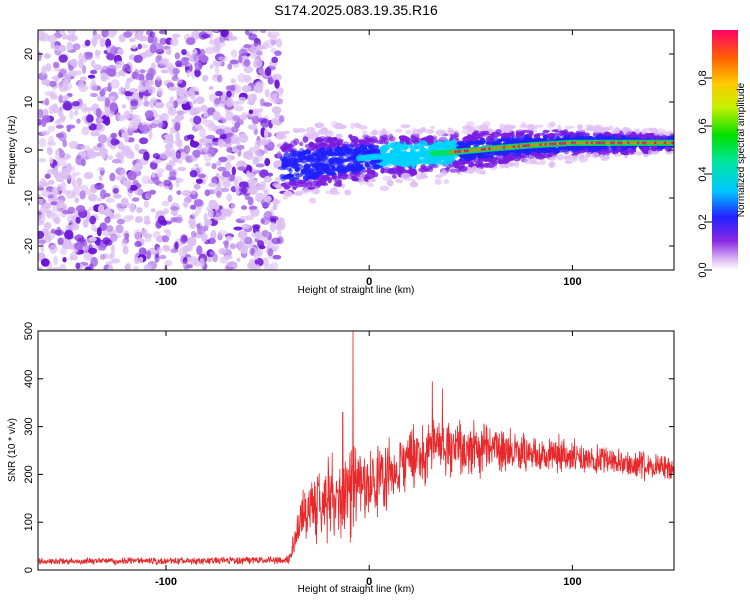  I want to click on spectrogram-x-tick-label: 100, so click(572, 282).